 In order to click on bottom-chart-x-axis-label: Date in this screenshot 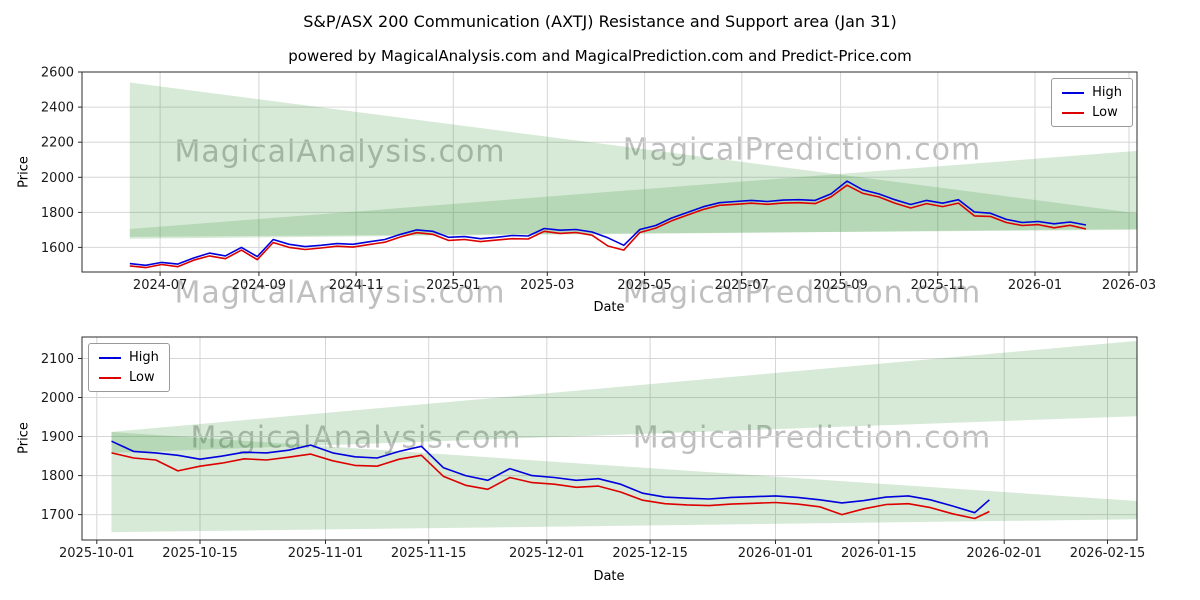, I will do `click(609, 576)`.